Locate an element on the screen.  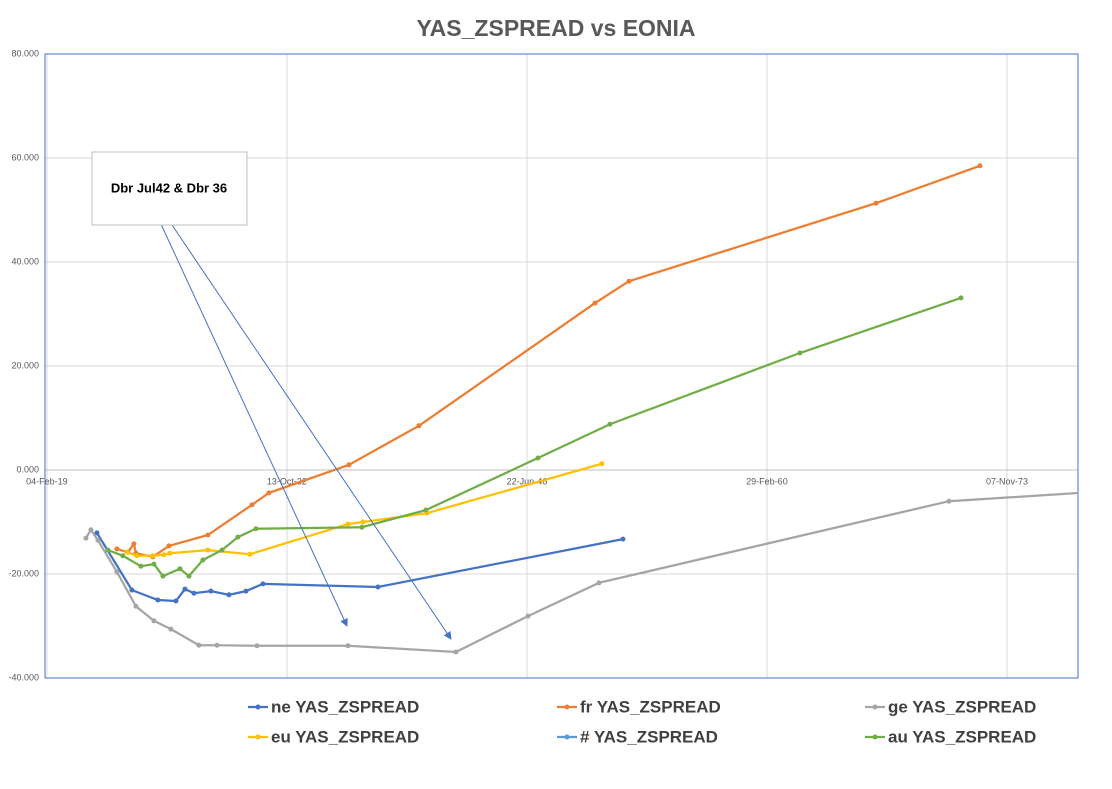
y-tick-label: 0.000 is located at coordinates (27, 469).